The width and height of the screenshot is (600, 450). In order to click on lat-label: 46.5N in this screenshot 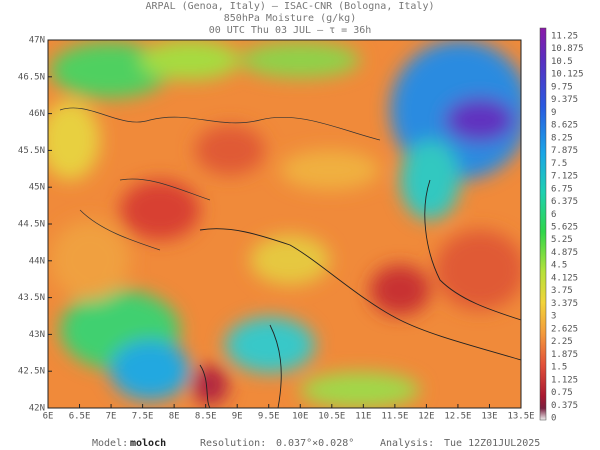, I will do `click(31, 77)`.